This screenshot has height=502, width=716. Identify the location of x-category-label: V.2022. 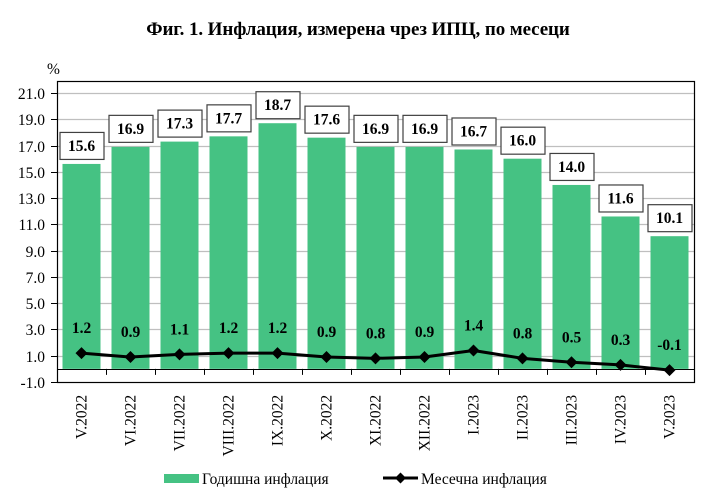
(82, 417).